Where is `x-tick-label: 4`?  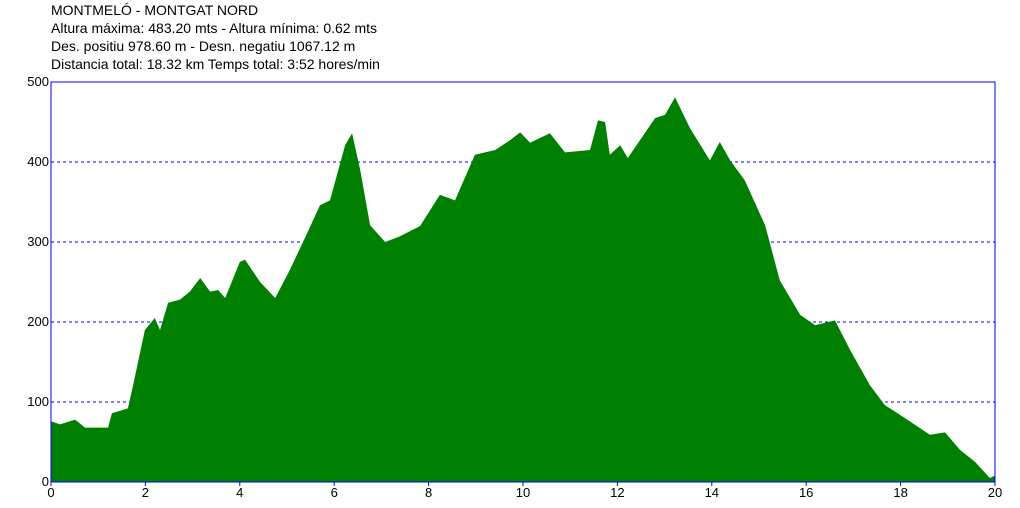 x-tick-label: 4 is located at coordinates (239, 492).